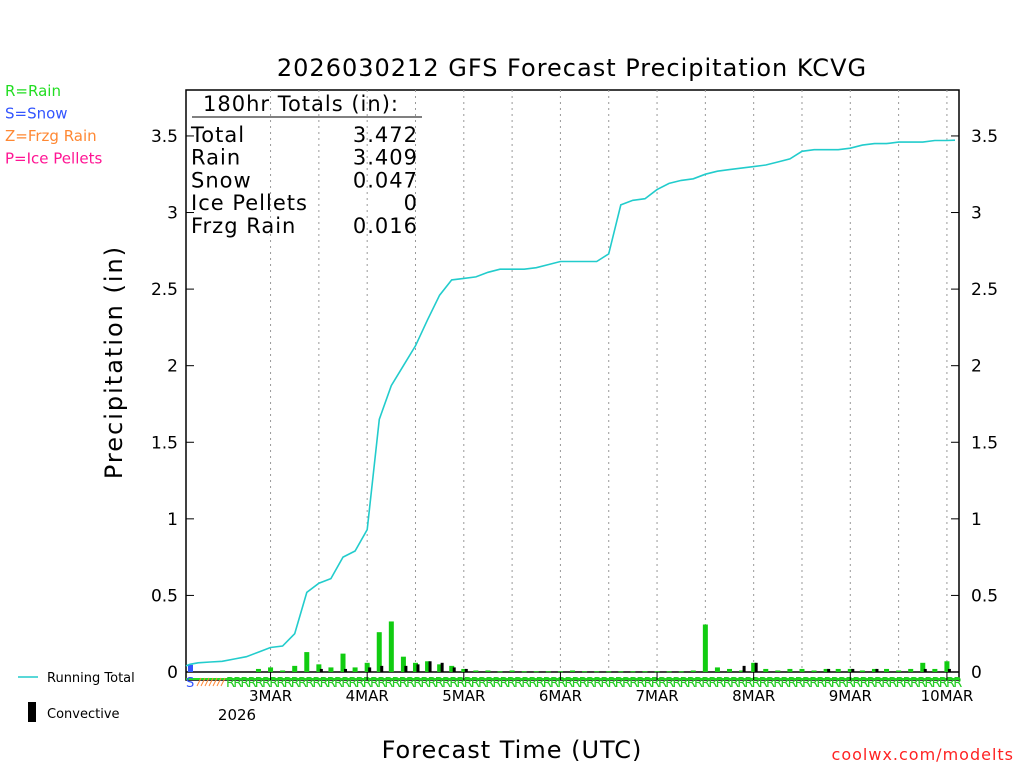 The width and height of the screenshot is (1024, 768). I want to click on type-legend-item: S=Snow, so click(36, 114).